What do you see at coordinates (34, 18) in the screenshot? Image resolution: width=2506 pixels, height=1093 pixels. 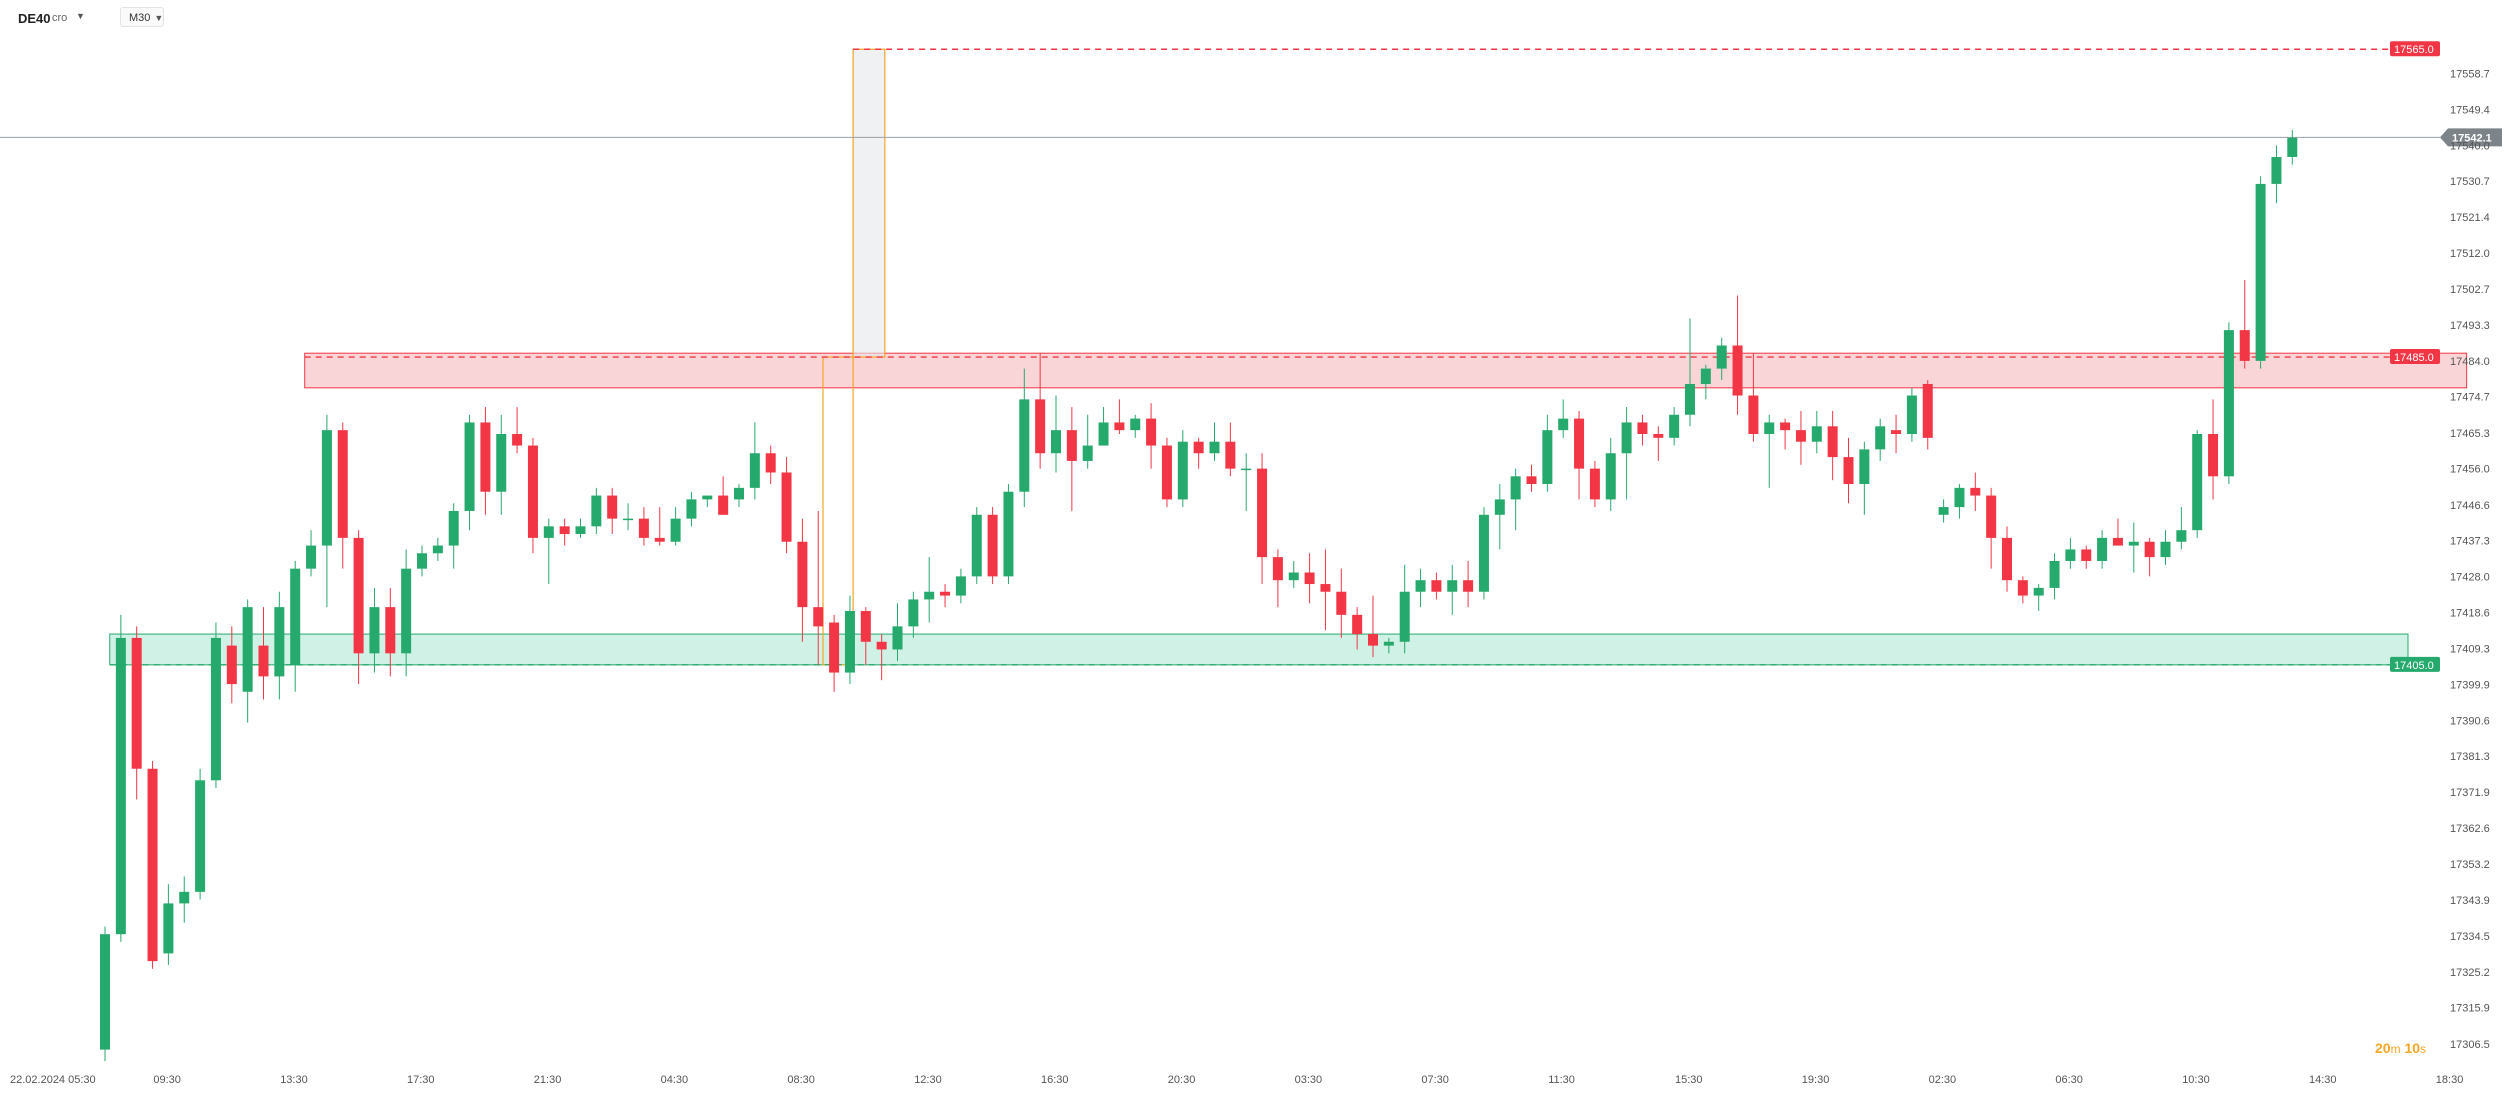 I see `symbol-name: DE40` at bounding box center [34, 18].